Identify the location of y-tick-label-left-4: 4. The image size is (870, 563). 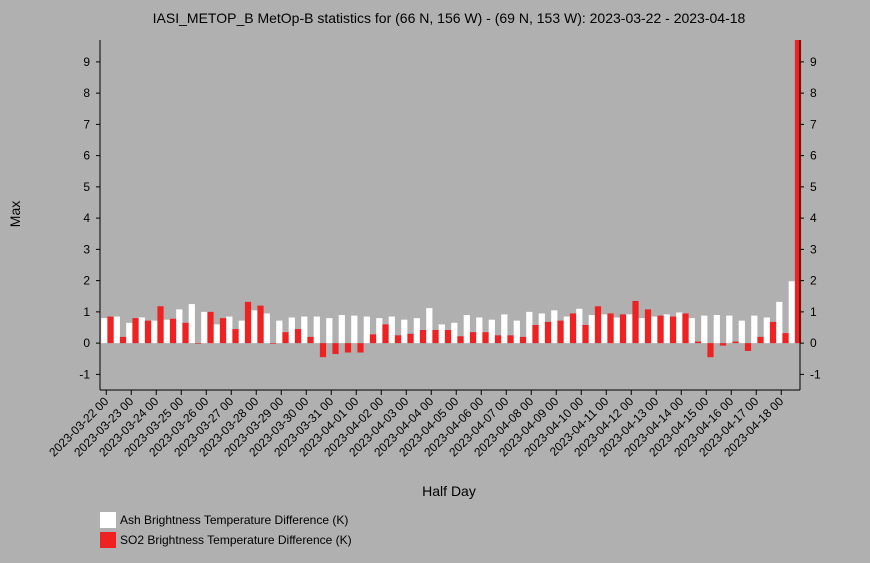
(86, 218).